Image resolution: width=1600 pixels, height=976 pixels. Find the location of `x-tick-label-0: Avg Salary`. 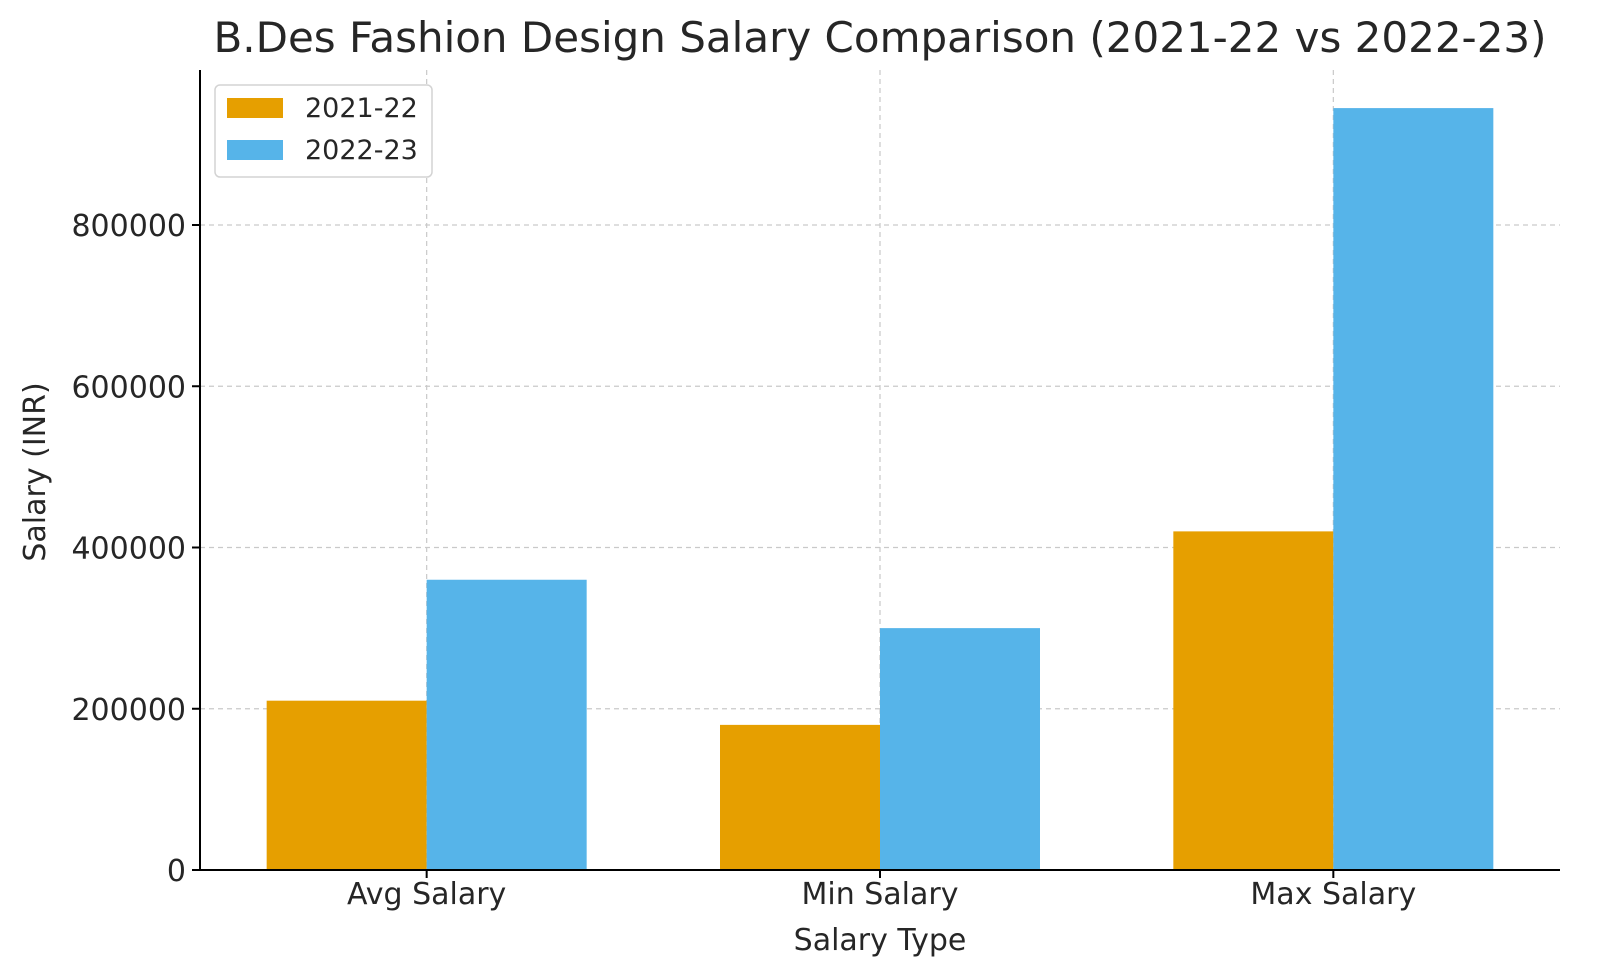

x-tick-label-0: Avg Salary is located at coordinates (426, 894).